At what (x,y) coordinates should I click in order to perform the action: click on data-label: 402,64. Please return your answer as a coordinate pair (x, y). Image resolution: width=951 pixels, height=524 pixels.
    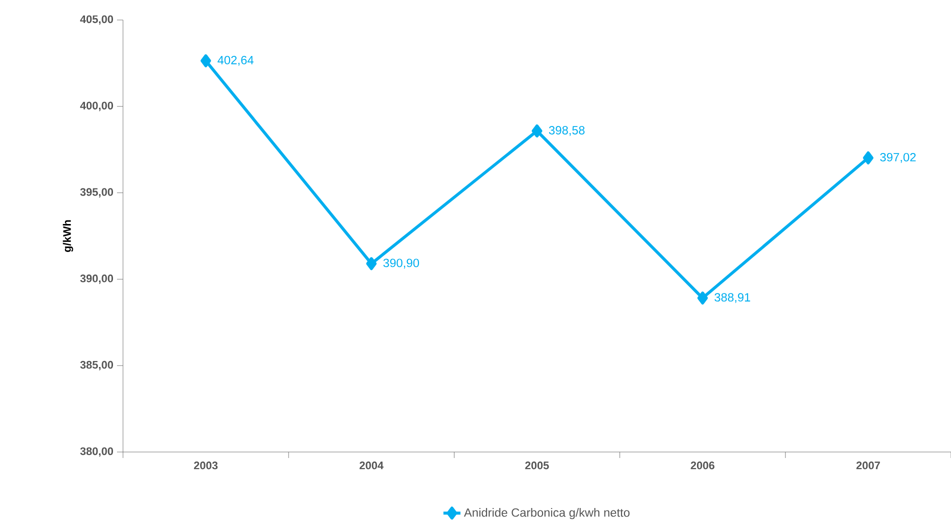
    Looking at the image, I should click on (236, 61).